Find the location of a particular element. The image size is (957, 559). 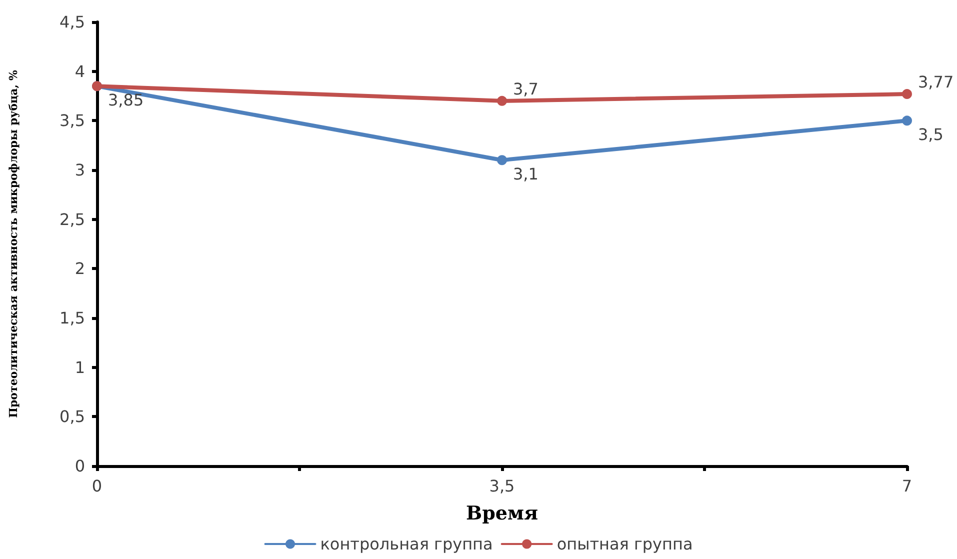

y-tick-label: 4,5 is located at coordinates (72, 22).